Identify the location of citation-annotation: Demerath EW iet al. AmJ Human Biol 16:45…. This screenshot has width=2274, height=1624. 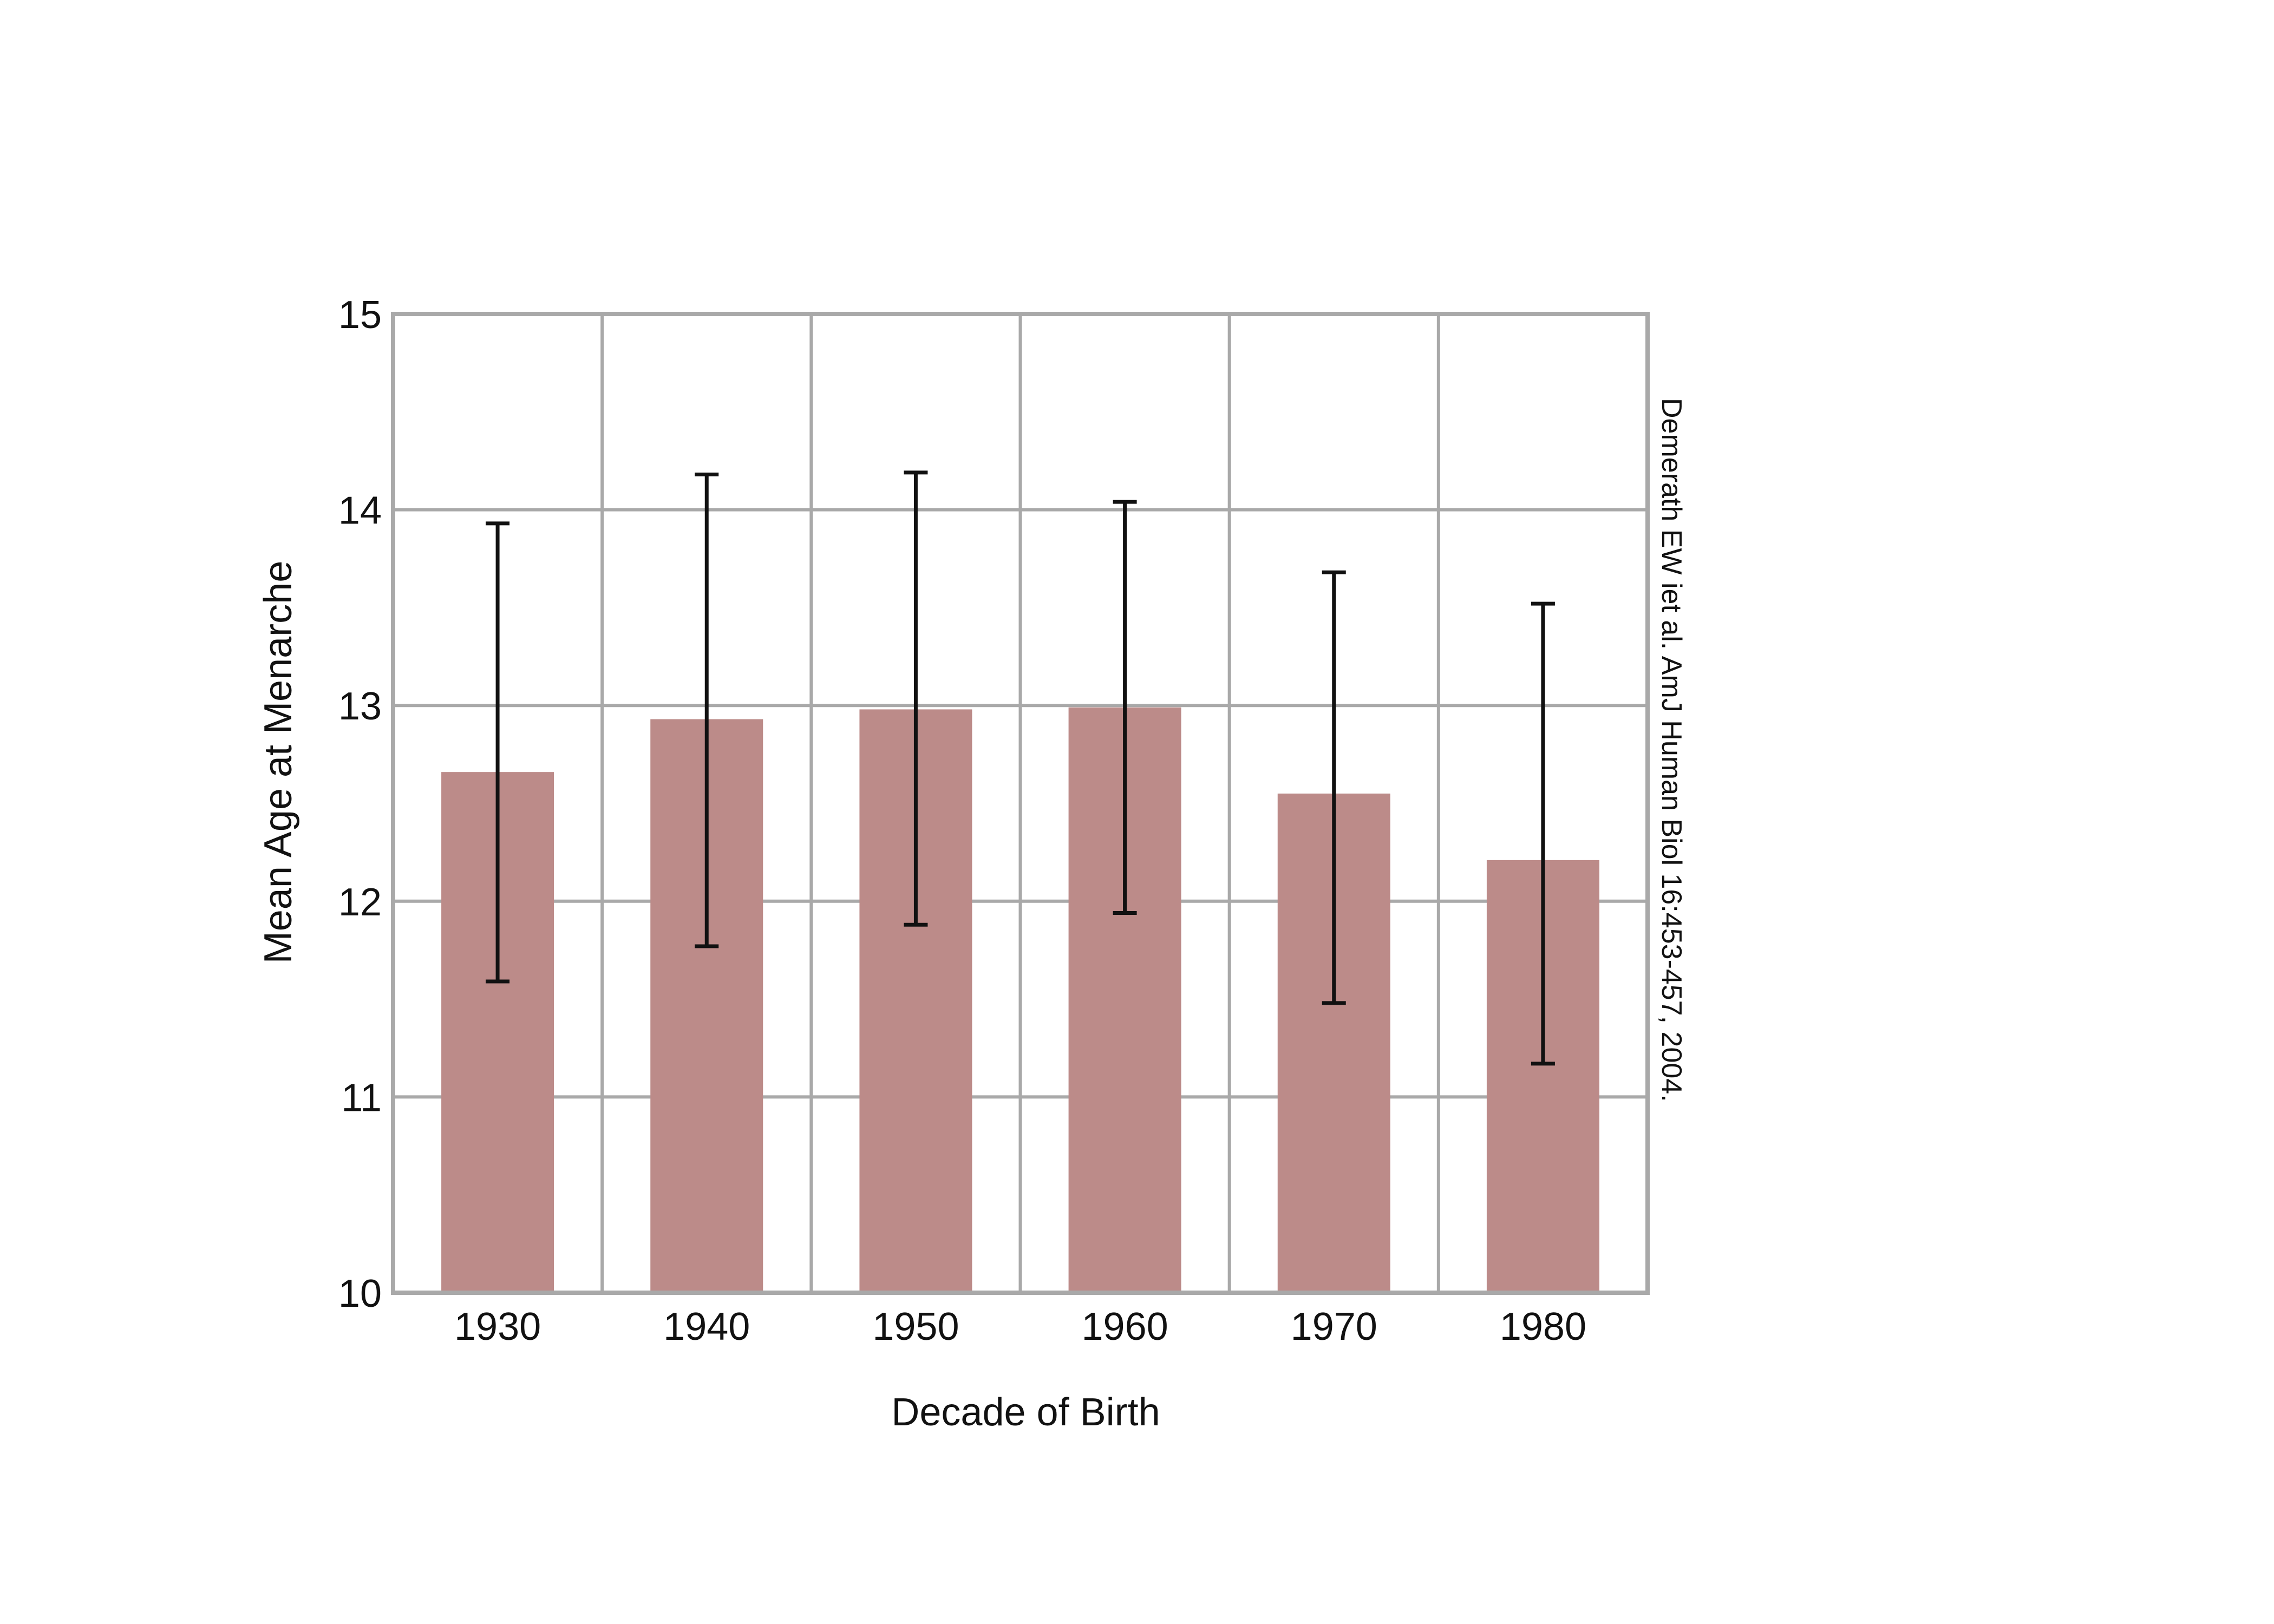
(1672, 750).